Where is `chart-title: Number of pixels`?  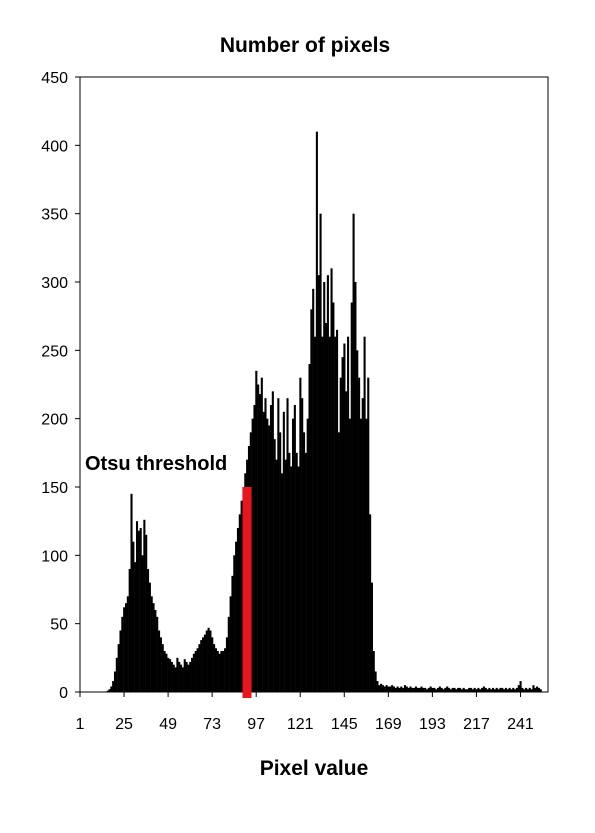 chart-title: Number of pixels is located at coordinates (305, 45).